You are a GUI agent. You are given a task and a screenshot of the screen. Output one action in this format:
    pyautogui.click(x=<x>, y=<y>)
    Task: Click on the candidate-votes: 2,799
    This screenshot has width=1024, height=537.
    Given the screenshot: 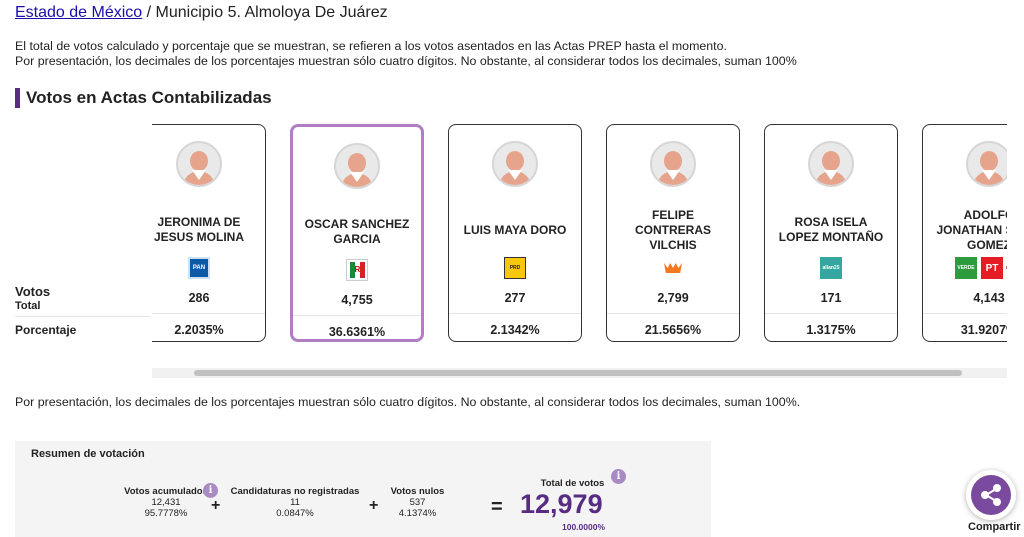 What is the action you would take?
    pyautogui.click(x=673, y=298)
    